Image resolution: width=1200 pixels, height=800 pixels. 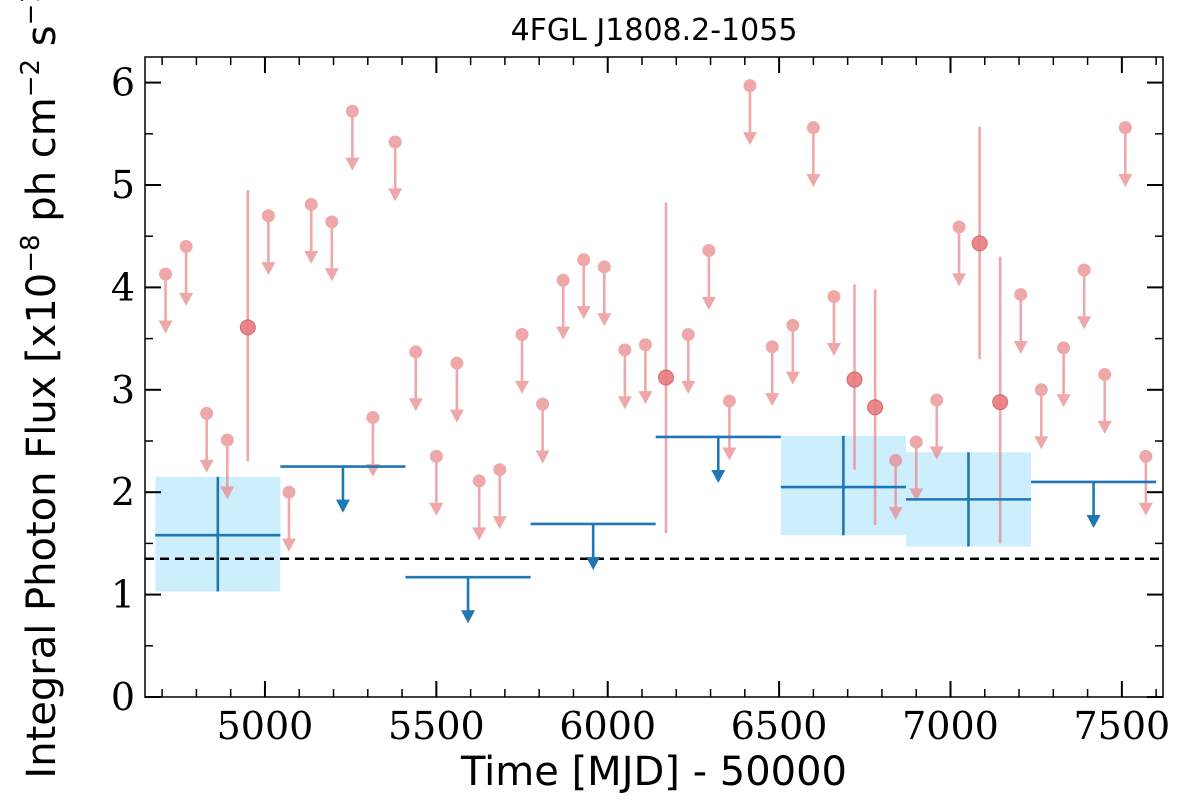 I want to click on x-axis-label: Time [MJD] - 50000, so click(x=653, y=772).